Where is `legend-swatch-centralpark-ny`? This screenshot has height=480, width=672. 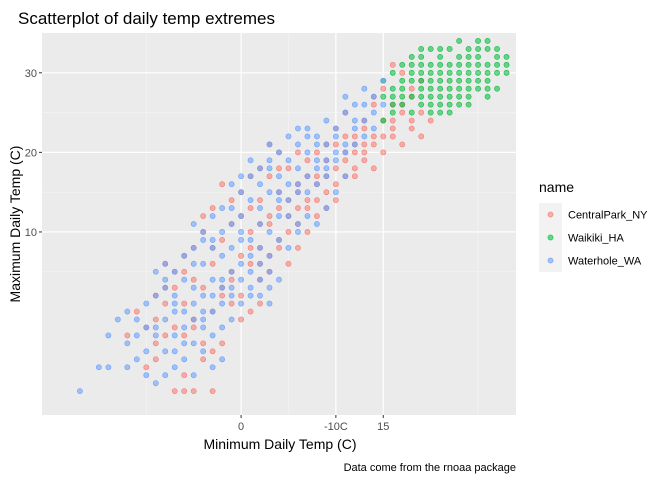 legend-swatch-centralpark-ny is located at coordinates (550, 214).